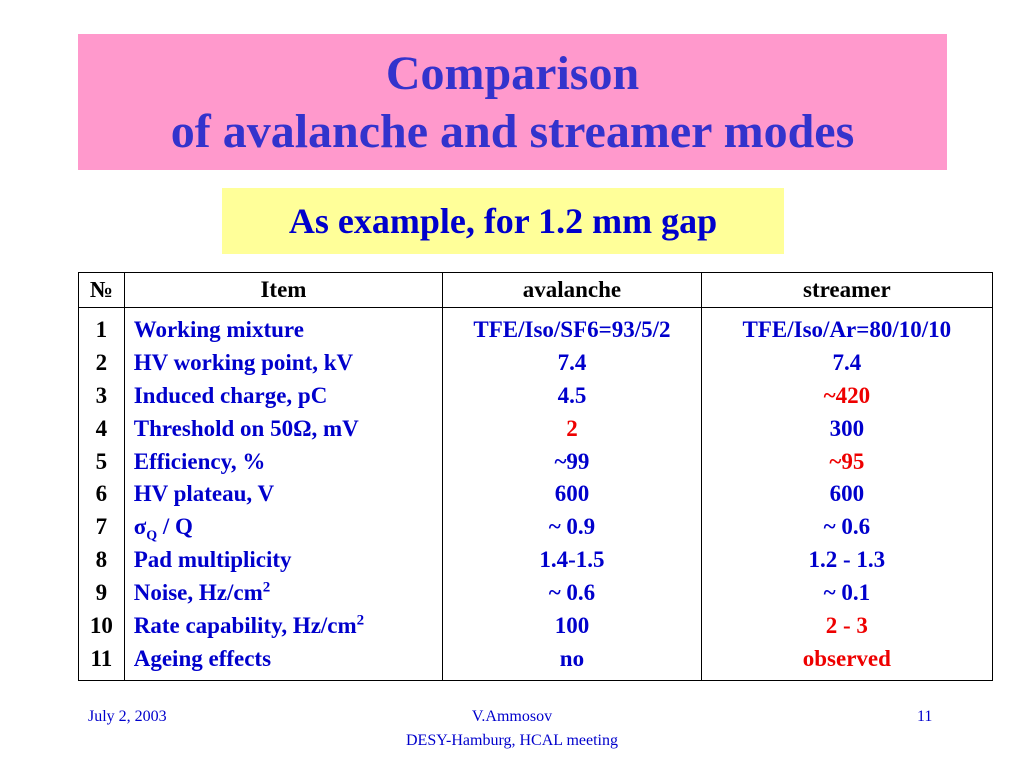 The width and height of the screenshot is (1024, 768). I want to click on sigma-subscript: Q, so click(152, 536).